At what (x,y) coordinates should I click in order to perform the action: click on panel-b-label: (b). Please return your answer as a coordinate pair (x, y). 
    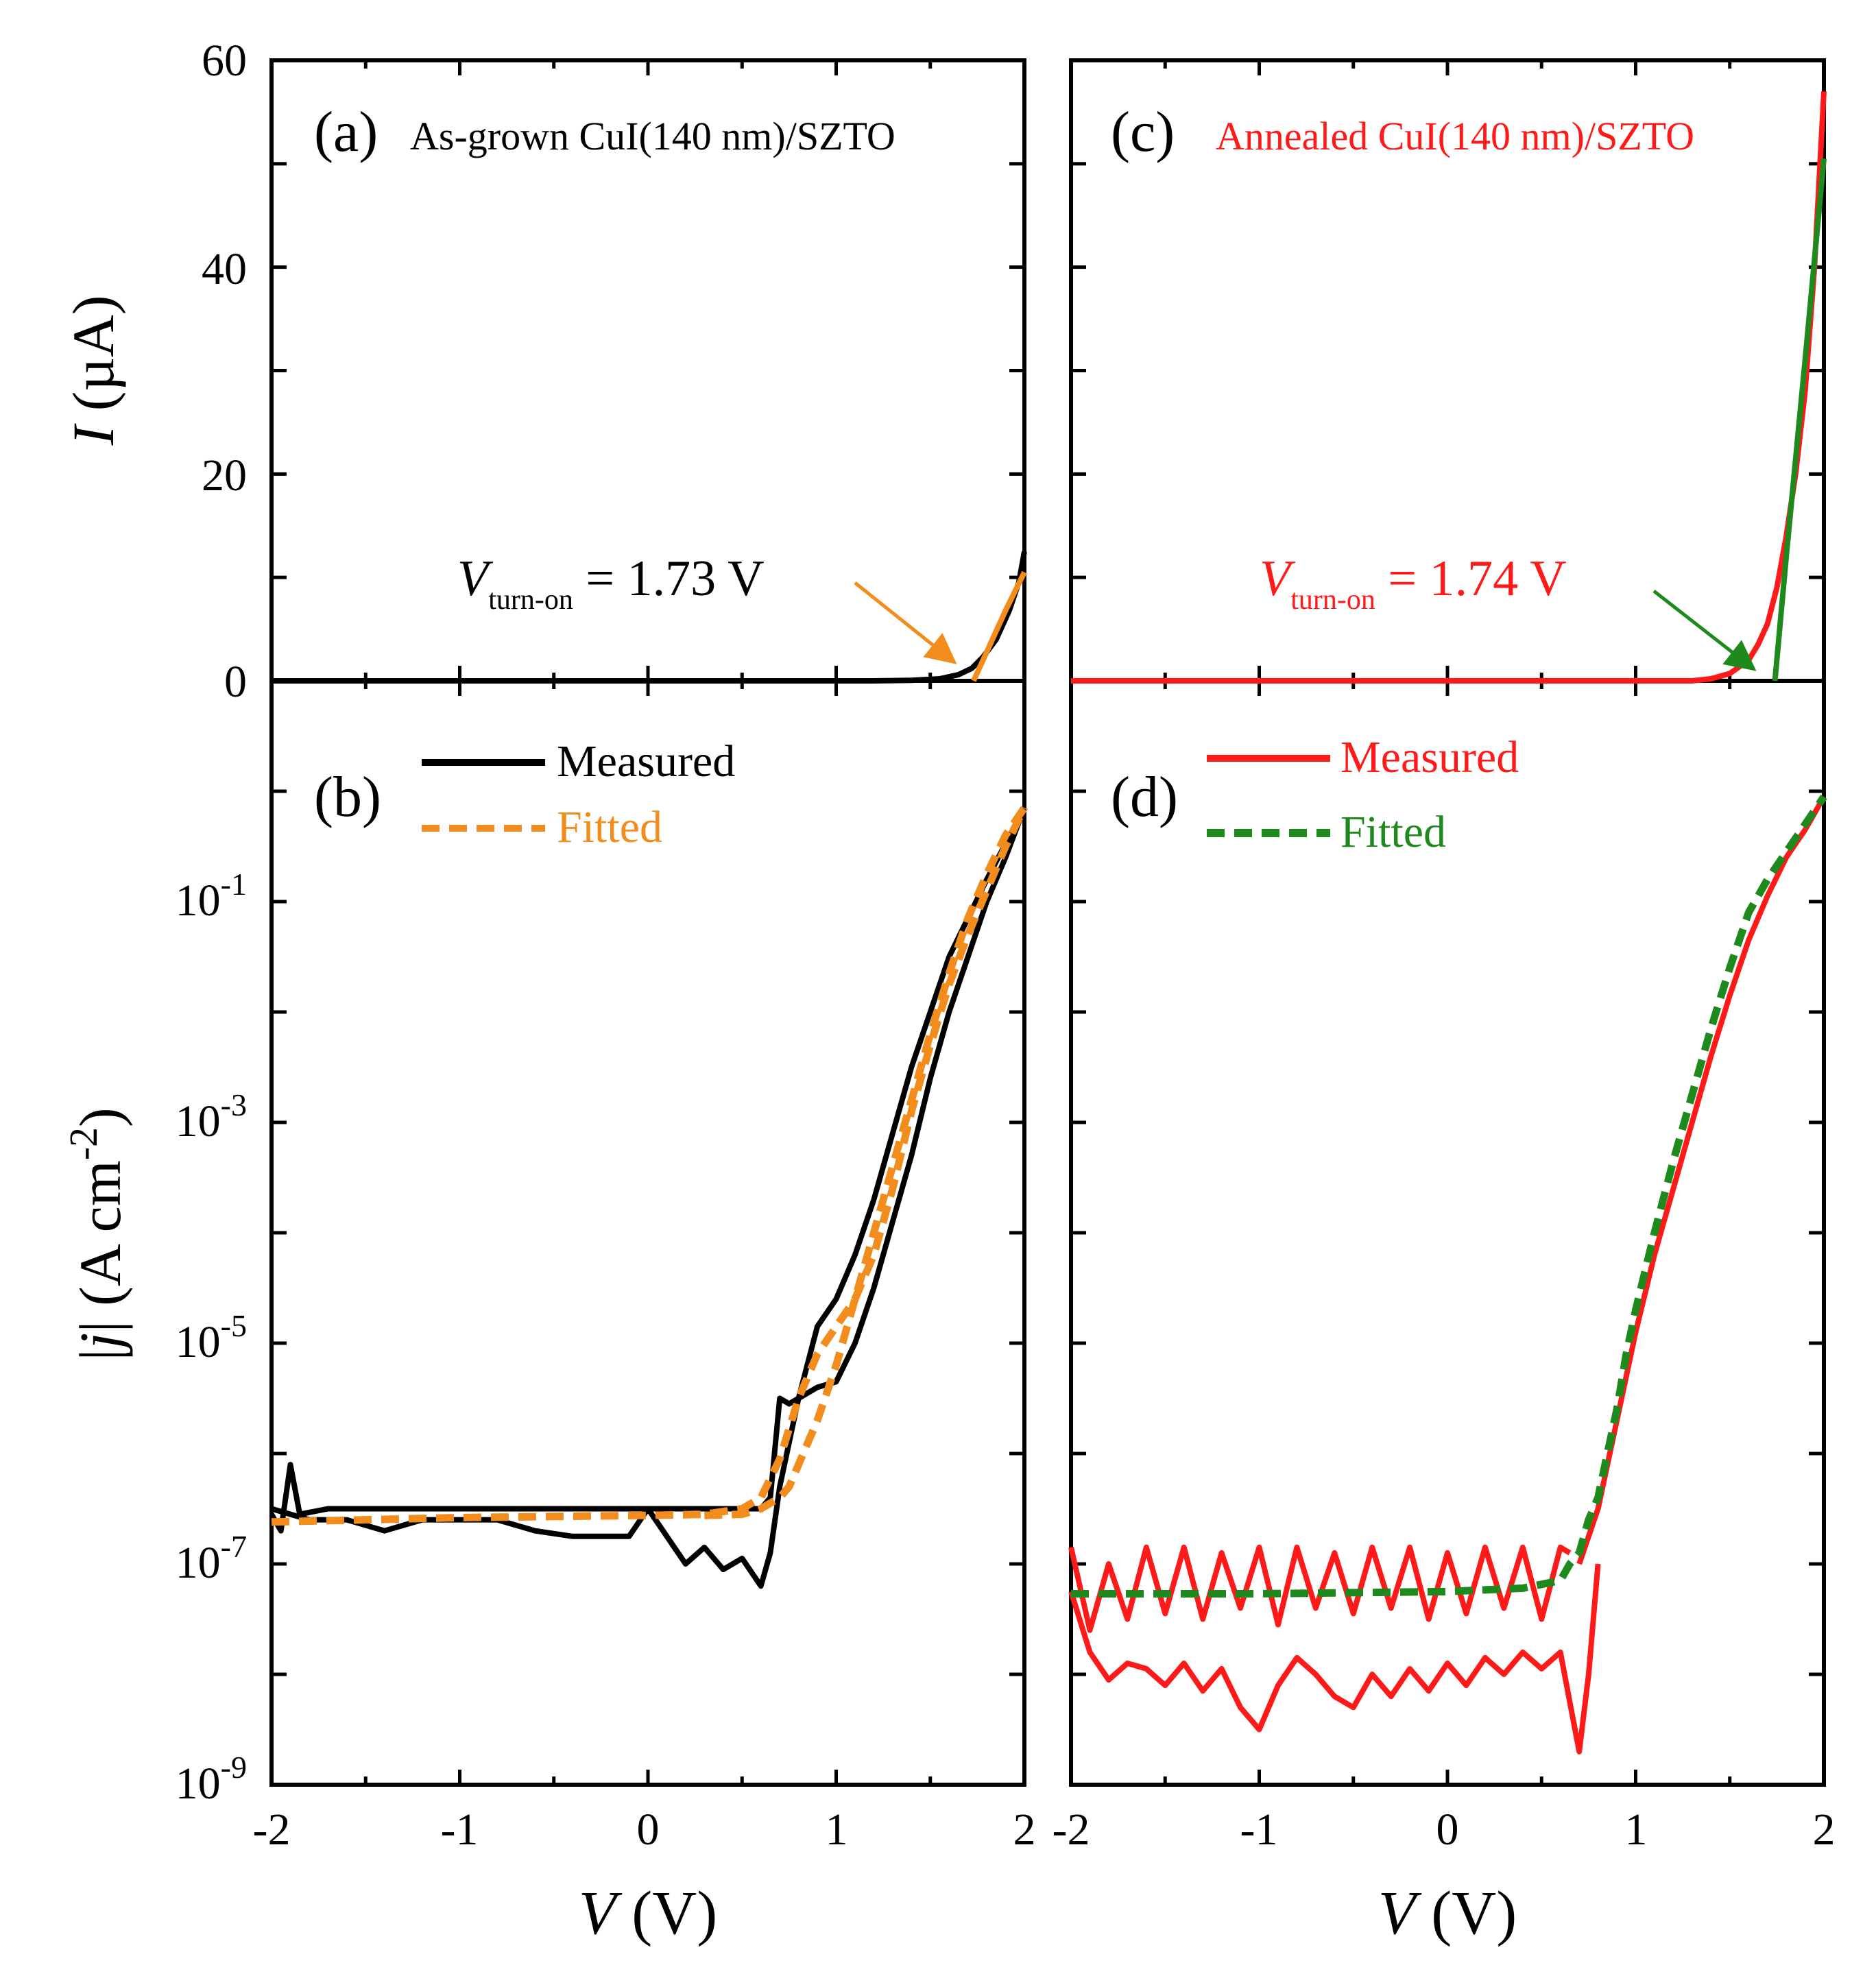
    Looking at the image, I should click on (347, 797).